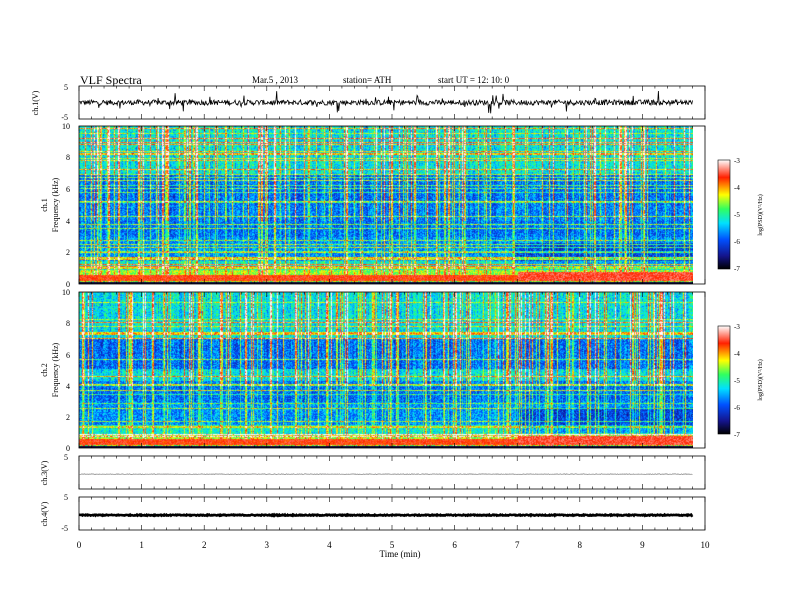  What do you see at coordinates (44, 472) in the screenshot?
I see `ch3-waveform-ylabel: ch.3(V)` at bounding box center [44, 472].